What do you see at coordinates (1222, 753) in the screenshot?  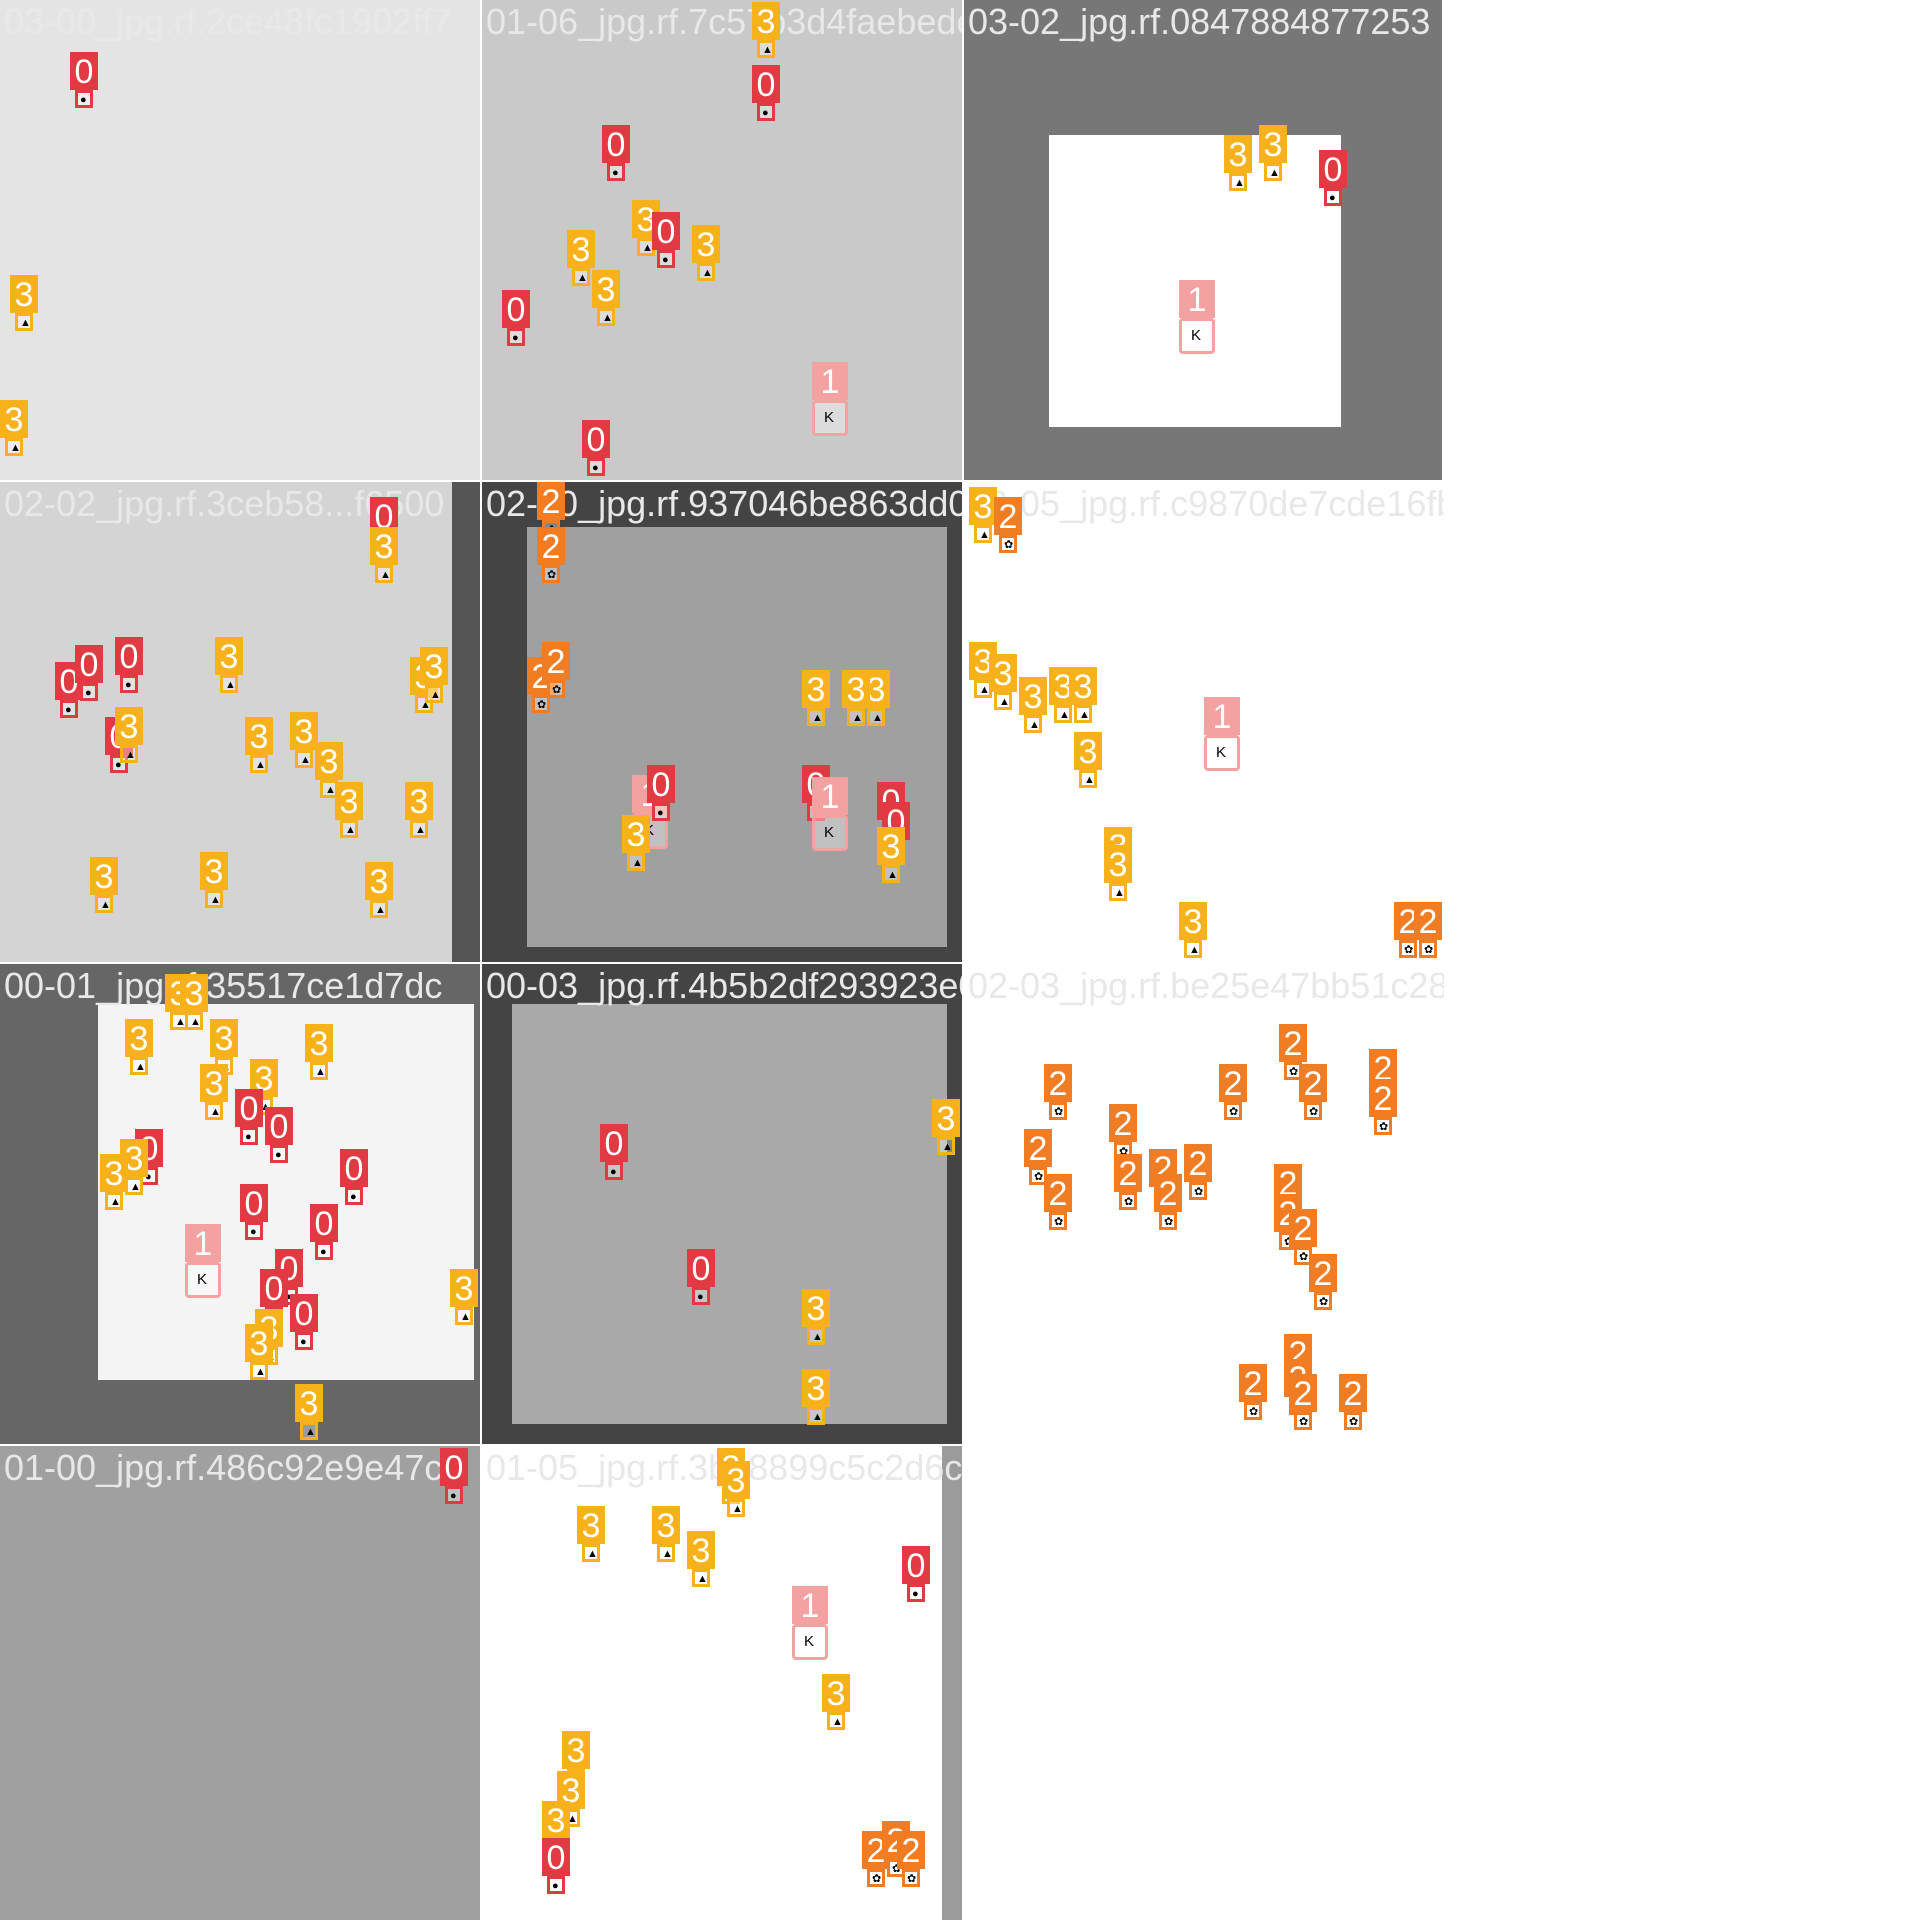 I see `detection-bounding-box: K` at bounding box center [1222, 753].